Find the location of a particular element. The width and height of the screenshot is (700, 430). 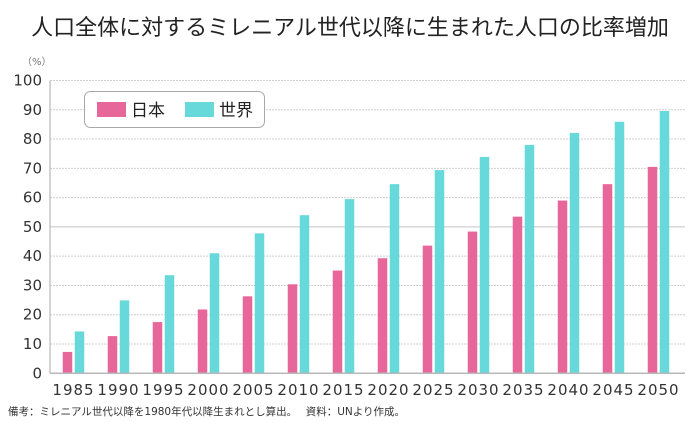

y-axis-unit-label: （%） is located at coordinates (37, 62).